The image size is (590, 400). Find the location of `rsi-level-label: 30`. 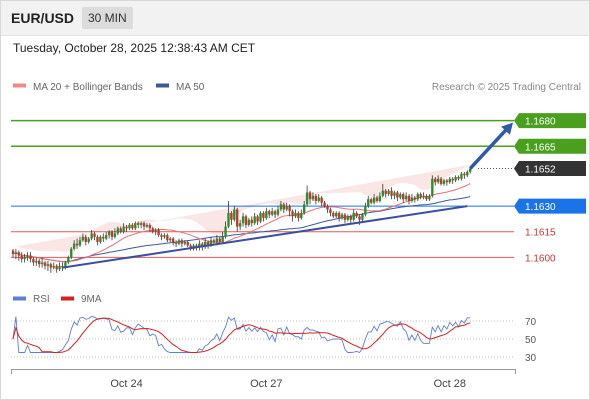

rsi-level-label: 30 is located at coordinates (531, 358).